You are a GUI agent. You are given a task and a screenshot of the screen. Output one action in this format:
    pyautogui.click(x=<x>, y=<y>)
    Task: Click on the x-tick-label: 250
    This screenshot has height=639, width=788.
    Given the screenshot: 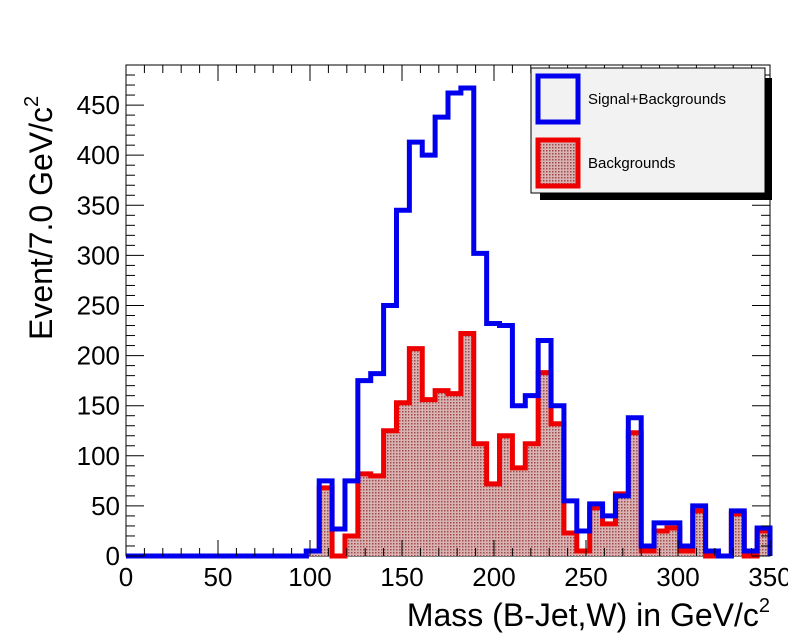 What is the action you would take?
    pyautogui.click(x=585, y=577)
    